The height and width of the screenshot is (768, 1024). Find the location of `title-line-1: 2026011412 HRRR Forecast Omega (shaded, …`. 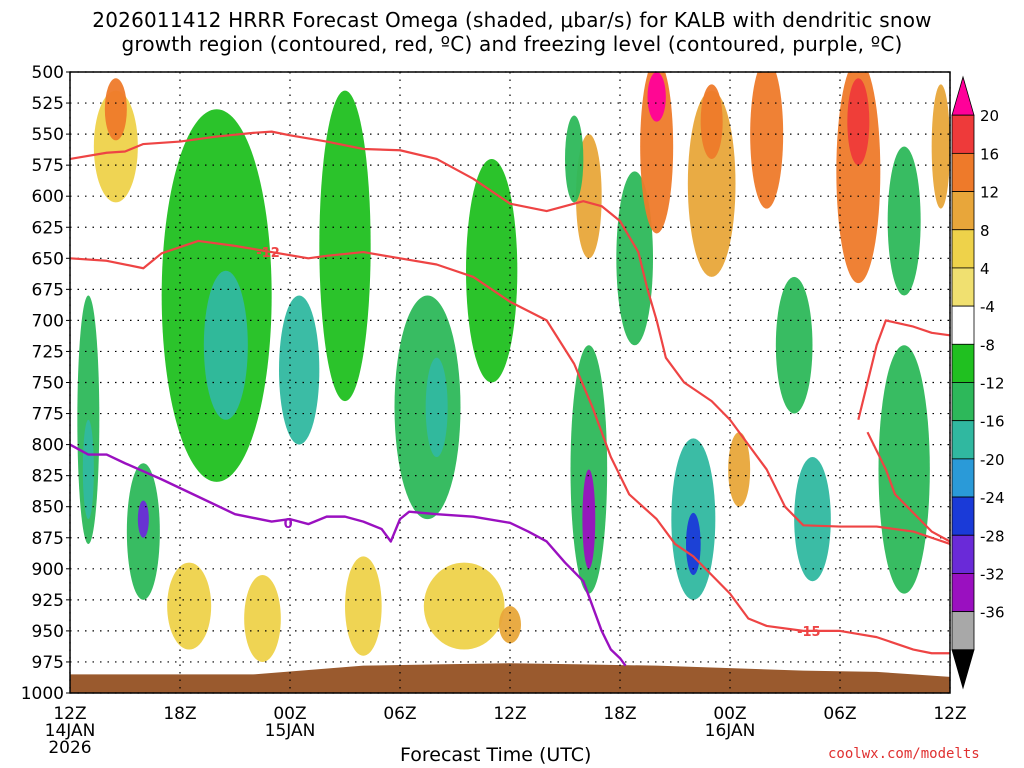

title-line-1: 2026011412 HRRR Forecast Omega (shaded, … is located at coordinates (512, 20).